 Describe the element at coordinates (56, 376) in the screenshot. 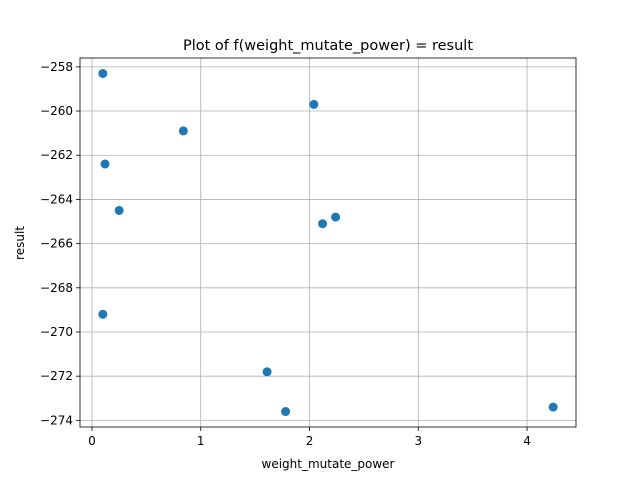

I see `y-tick-label: −272` at that location.